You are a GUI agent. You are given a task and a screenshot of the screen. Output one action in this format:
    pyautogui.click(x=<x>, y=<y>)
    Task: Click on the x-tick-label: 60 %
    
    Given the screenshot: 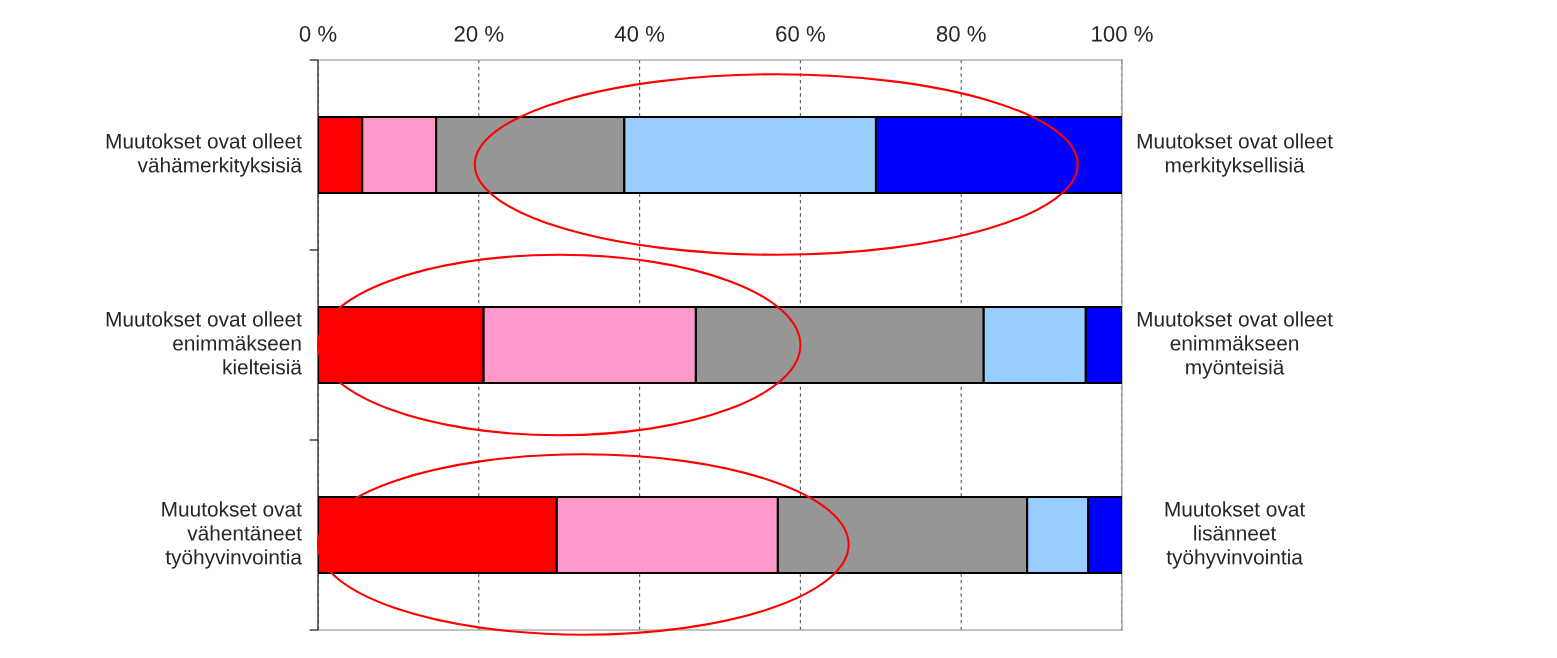 What is the action you would take?
    pyautogui.click(x=800, y=33)
    